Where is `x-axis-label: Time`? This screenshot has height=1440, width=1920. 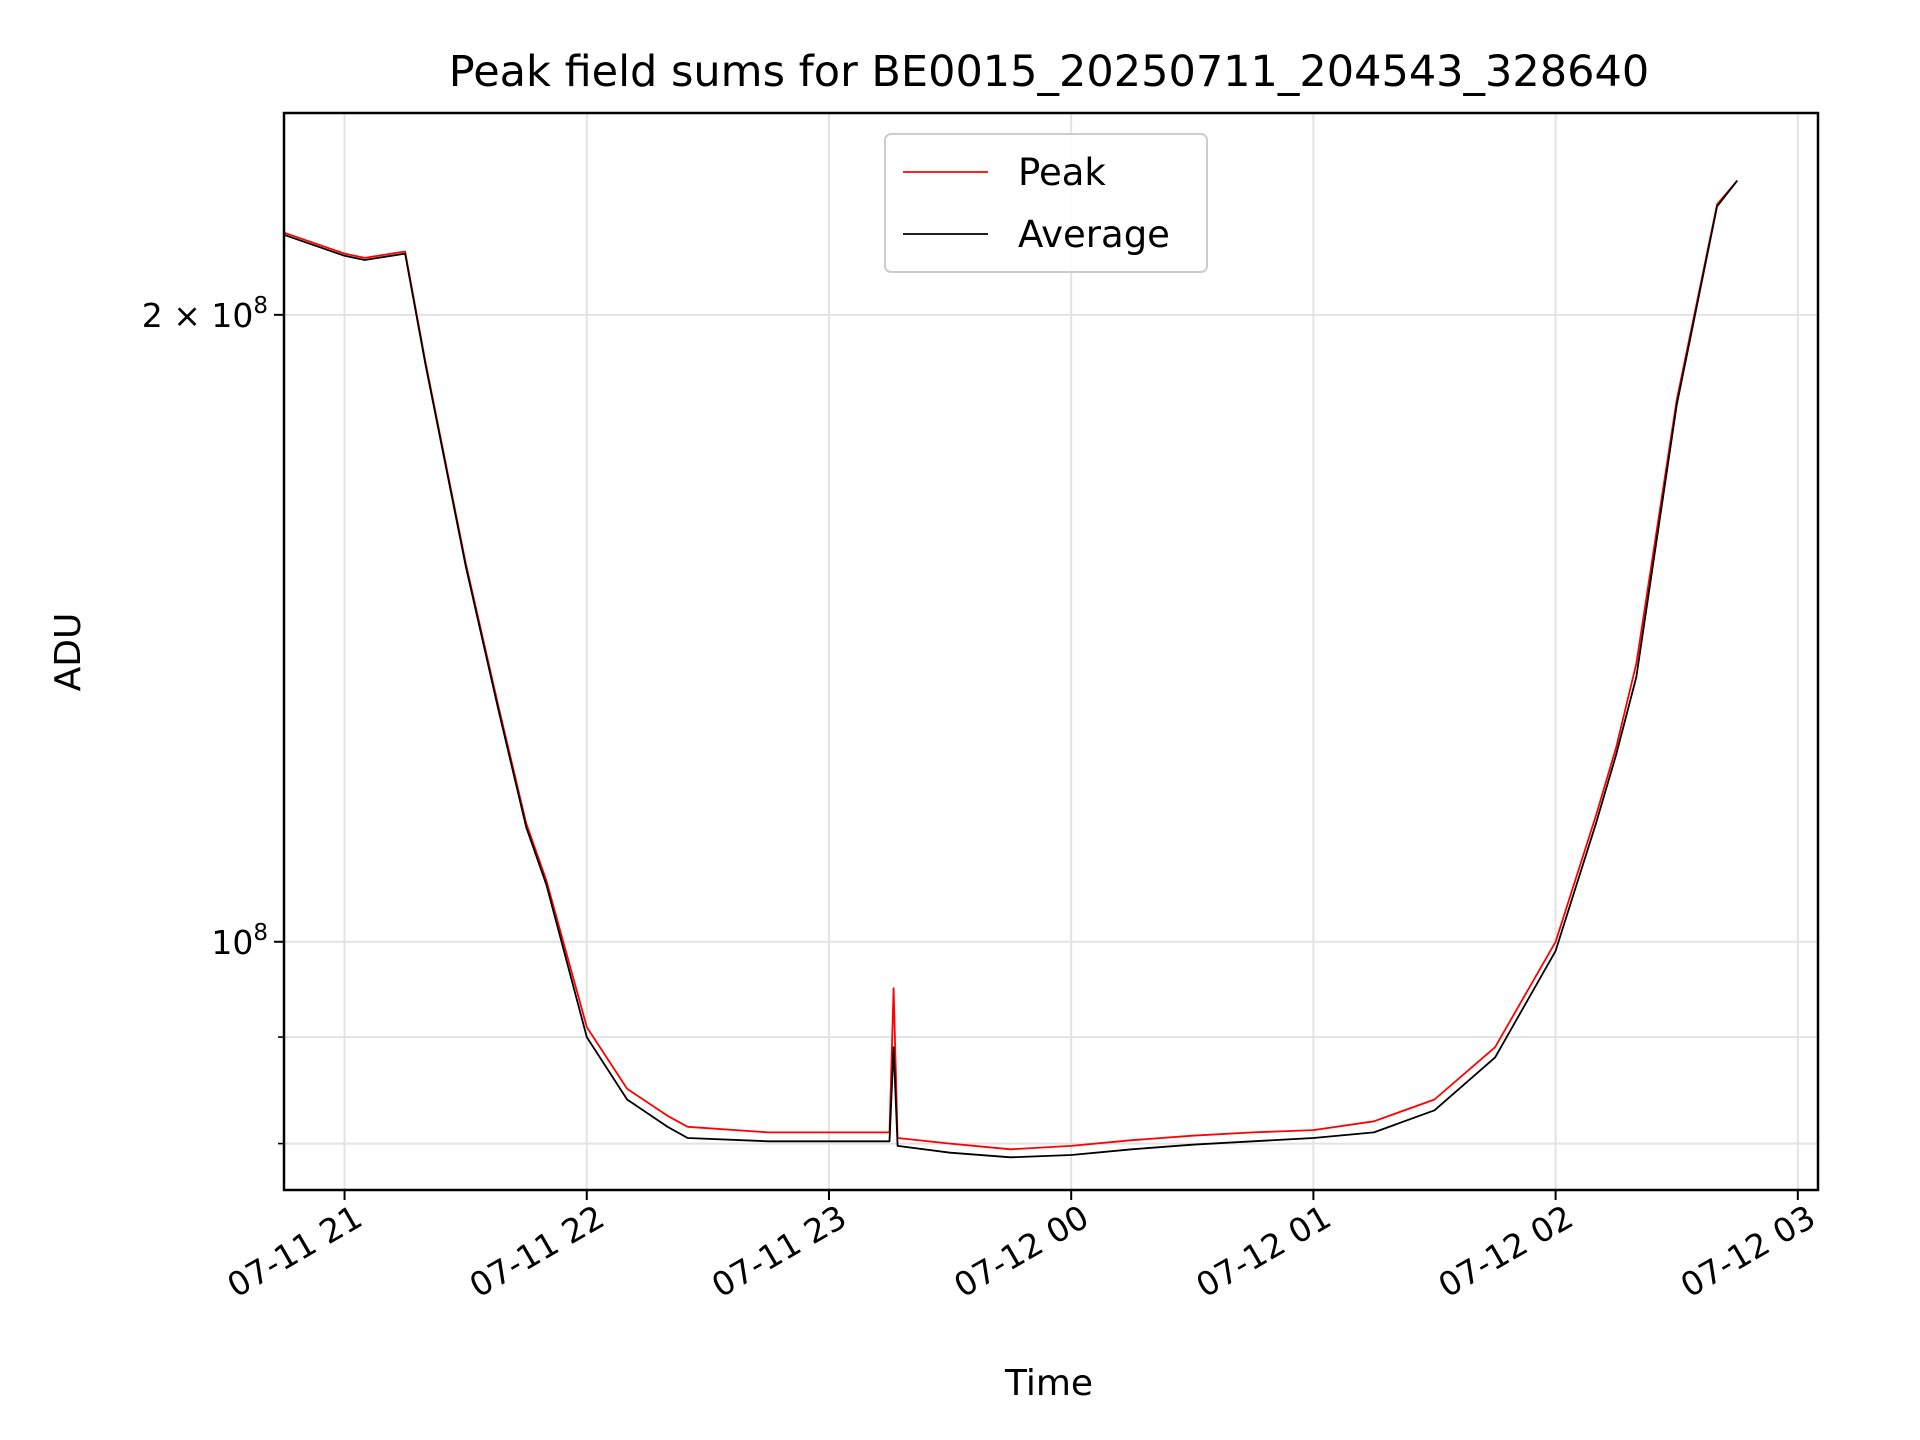 x-axis-label: Time is located at coordinates (1048, 1383).